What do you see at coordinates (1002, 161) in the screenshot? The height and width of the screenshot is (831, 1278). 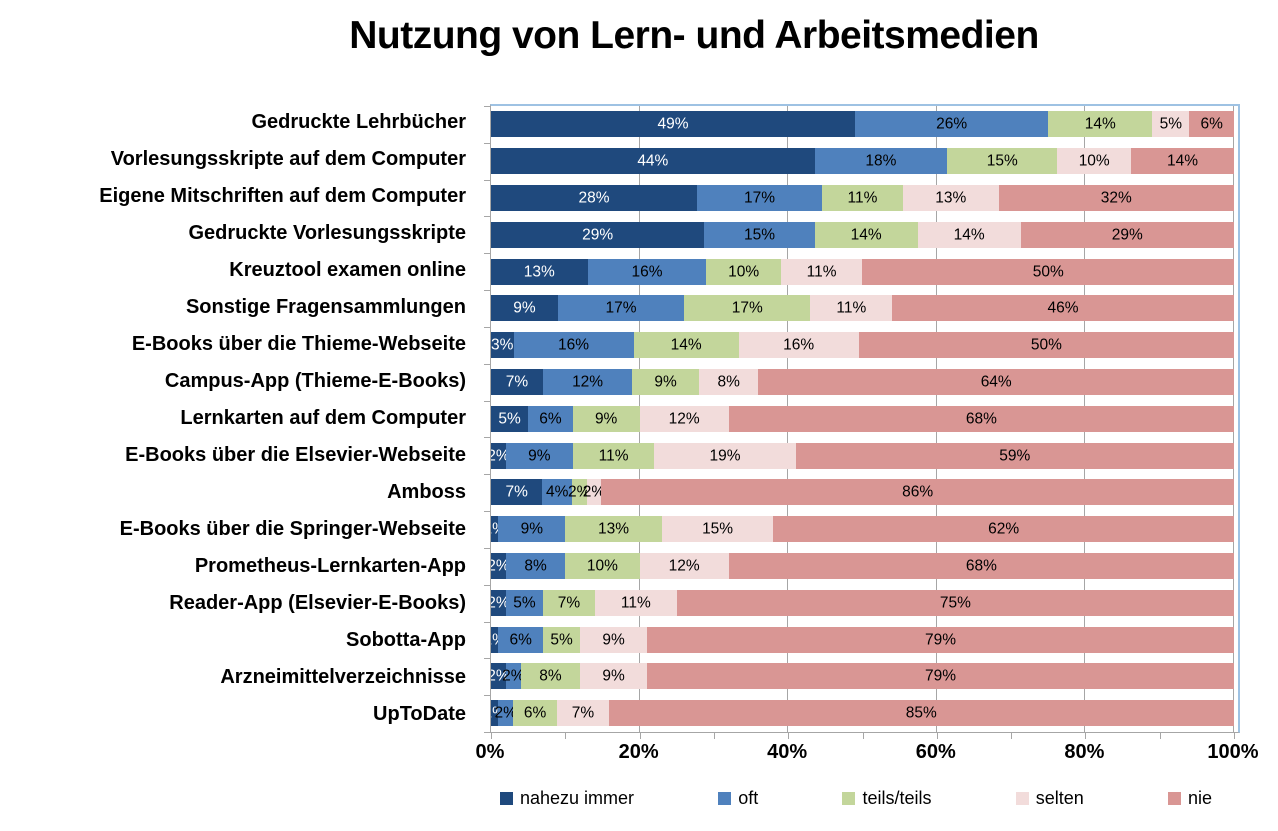 I see `bar-segment: 15%` at bounding box center [1002, 161].